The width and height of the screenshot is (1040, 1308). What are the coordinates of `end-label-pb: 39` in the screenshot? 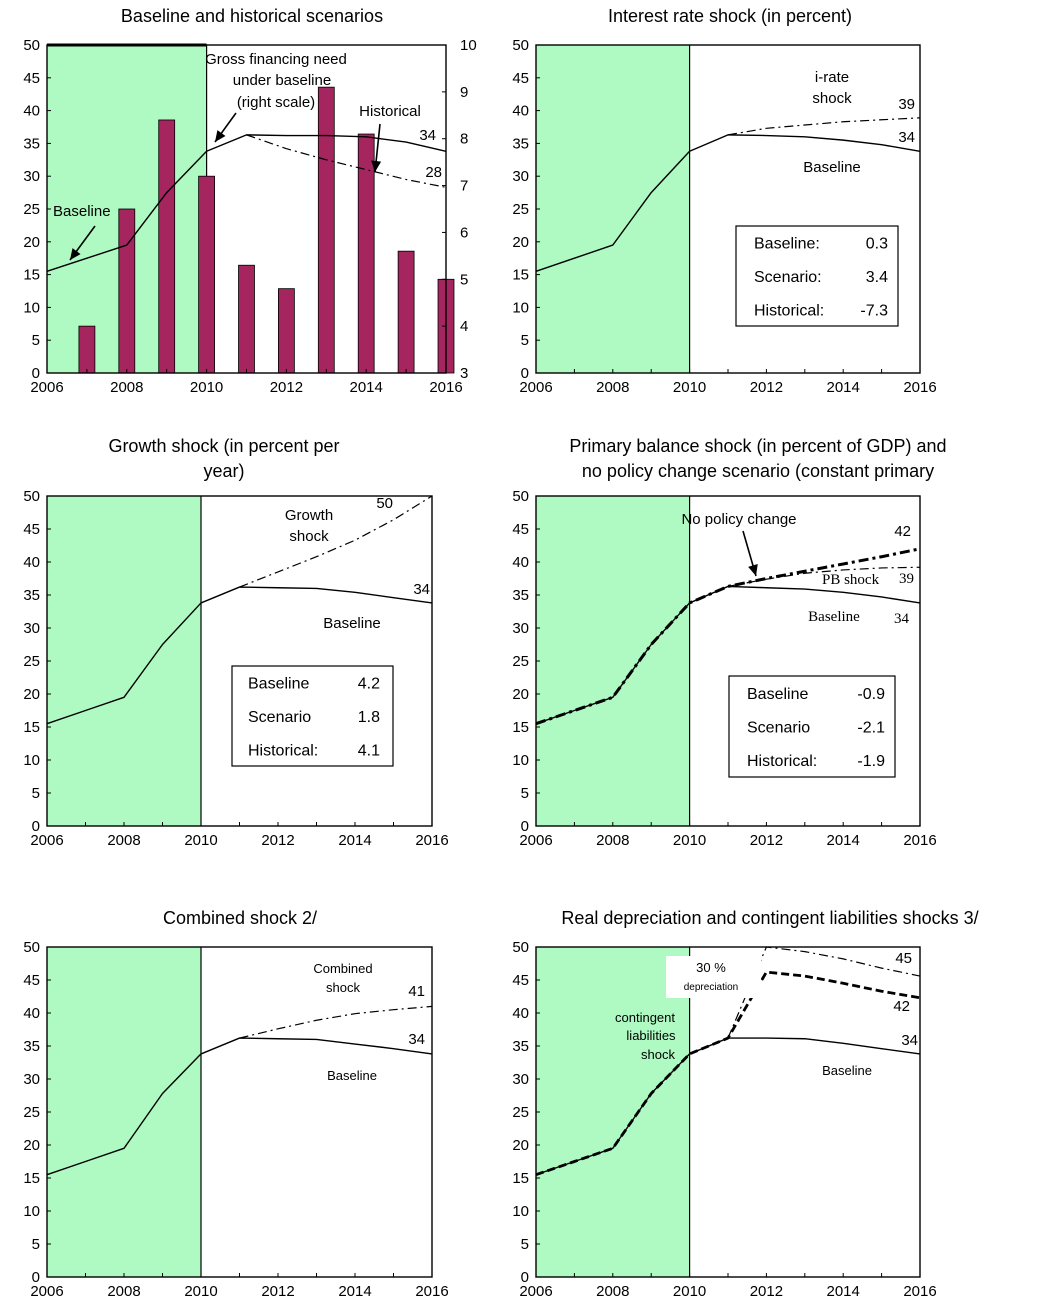 It's located at (906, 579).